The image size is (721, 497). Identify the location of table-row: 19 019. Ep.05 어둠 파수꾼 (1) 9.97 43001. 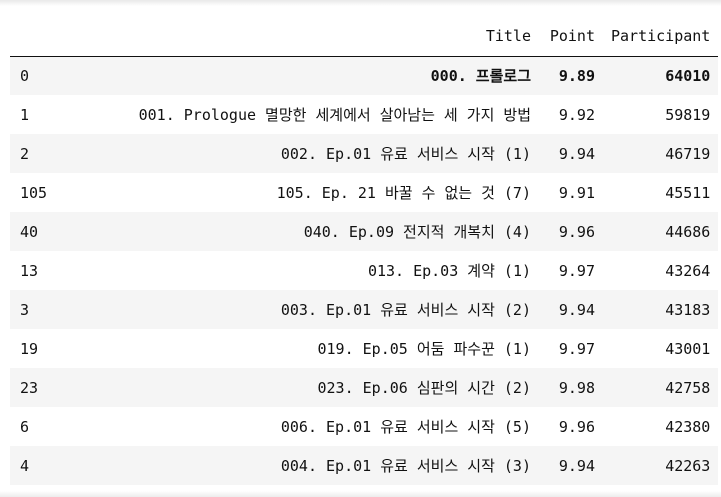
(364, 348).